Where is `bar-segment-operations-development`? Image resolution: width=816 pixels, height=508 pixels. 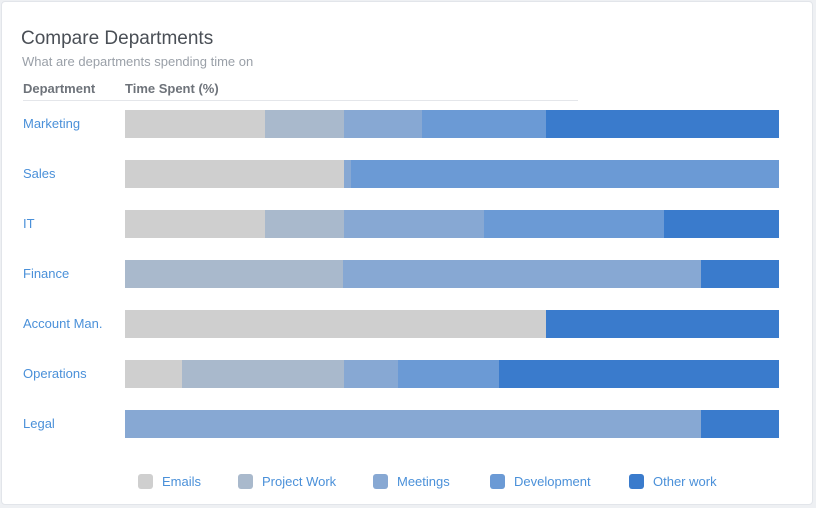
bar-segment-operations-development is located at coordinates (449, 374).